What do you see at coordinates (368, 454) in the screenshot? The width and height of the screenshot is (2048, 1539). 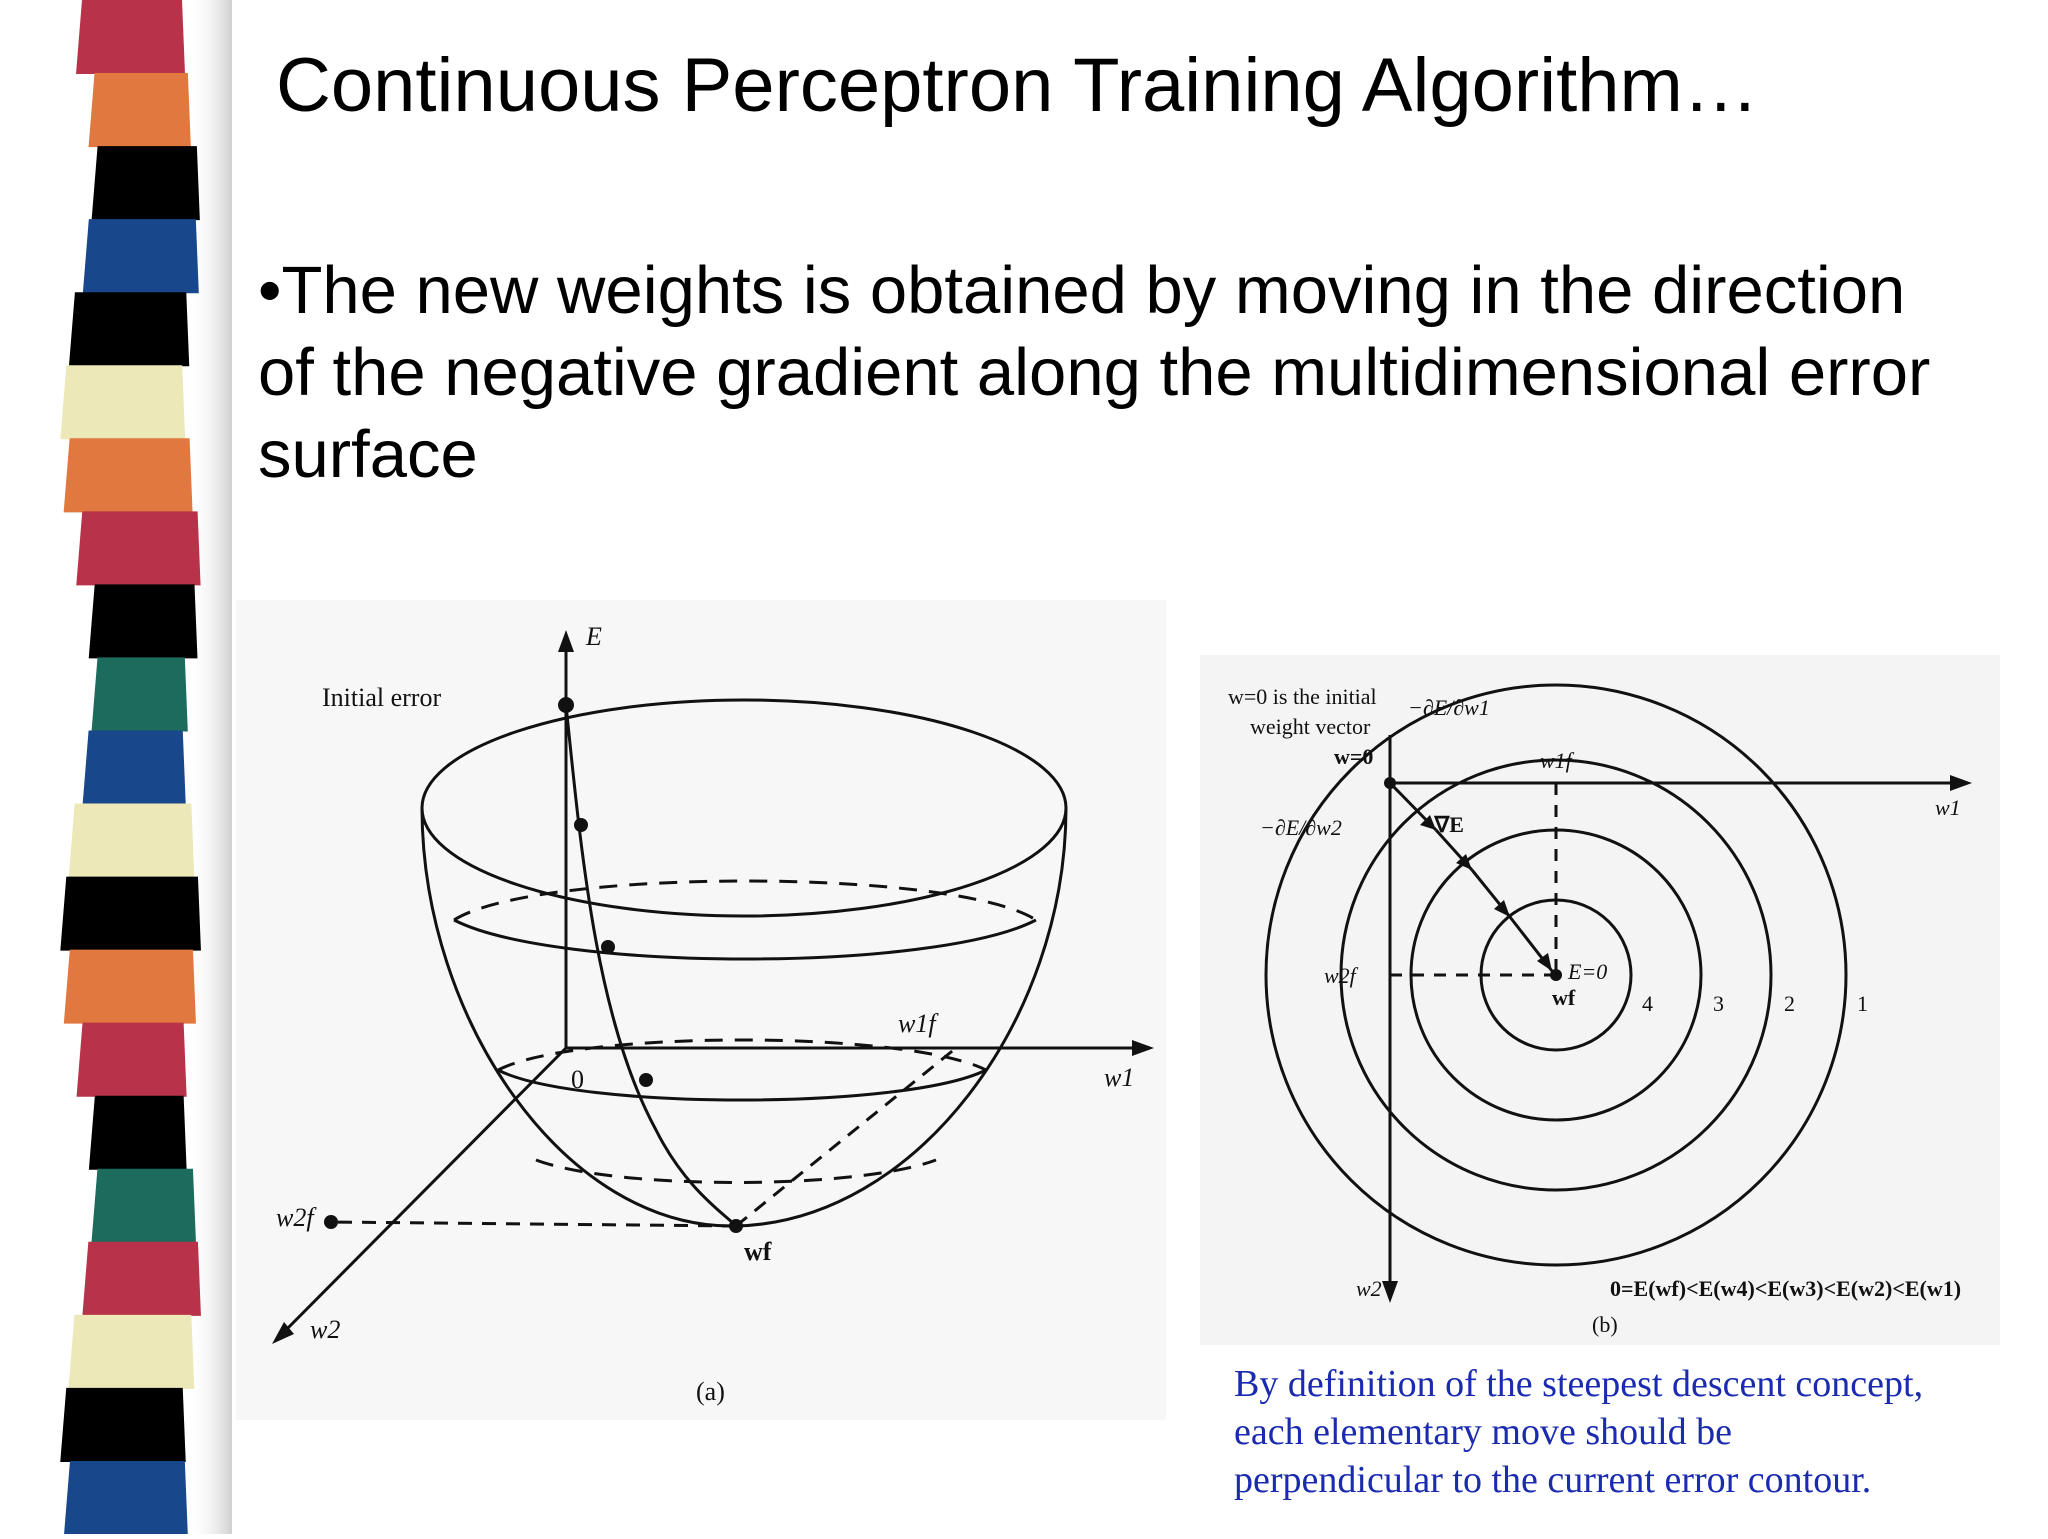 I see `bullet-line-3: surface` at bounding box center [368, 454].